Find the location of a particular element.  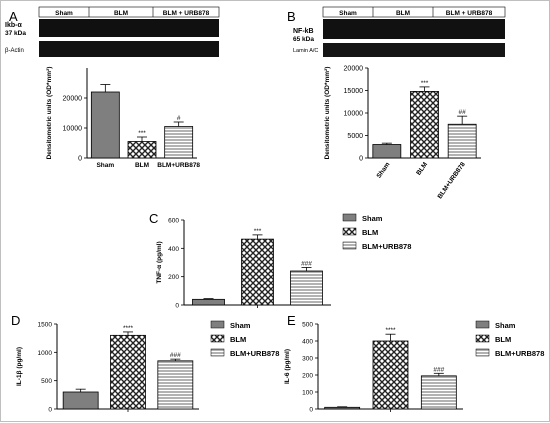

chart-c-y-axis-label: TNF-α (pg/ml) is located at coordinates (159, 262).